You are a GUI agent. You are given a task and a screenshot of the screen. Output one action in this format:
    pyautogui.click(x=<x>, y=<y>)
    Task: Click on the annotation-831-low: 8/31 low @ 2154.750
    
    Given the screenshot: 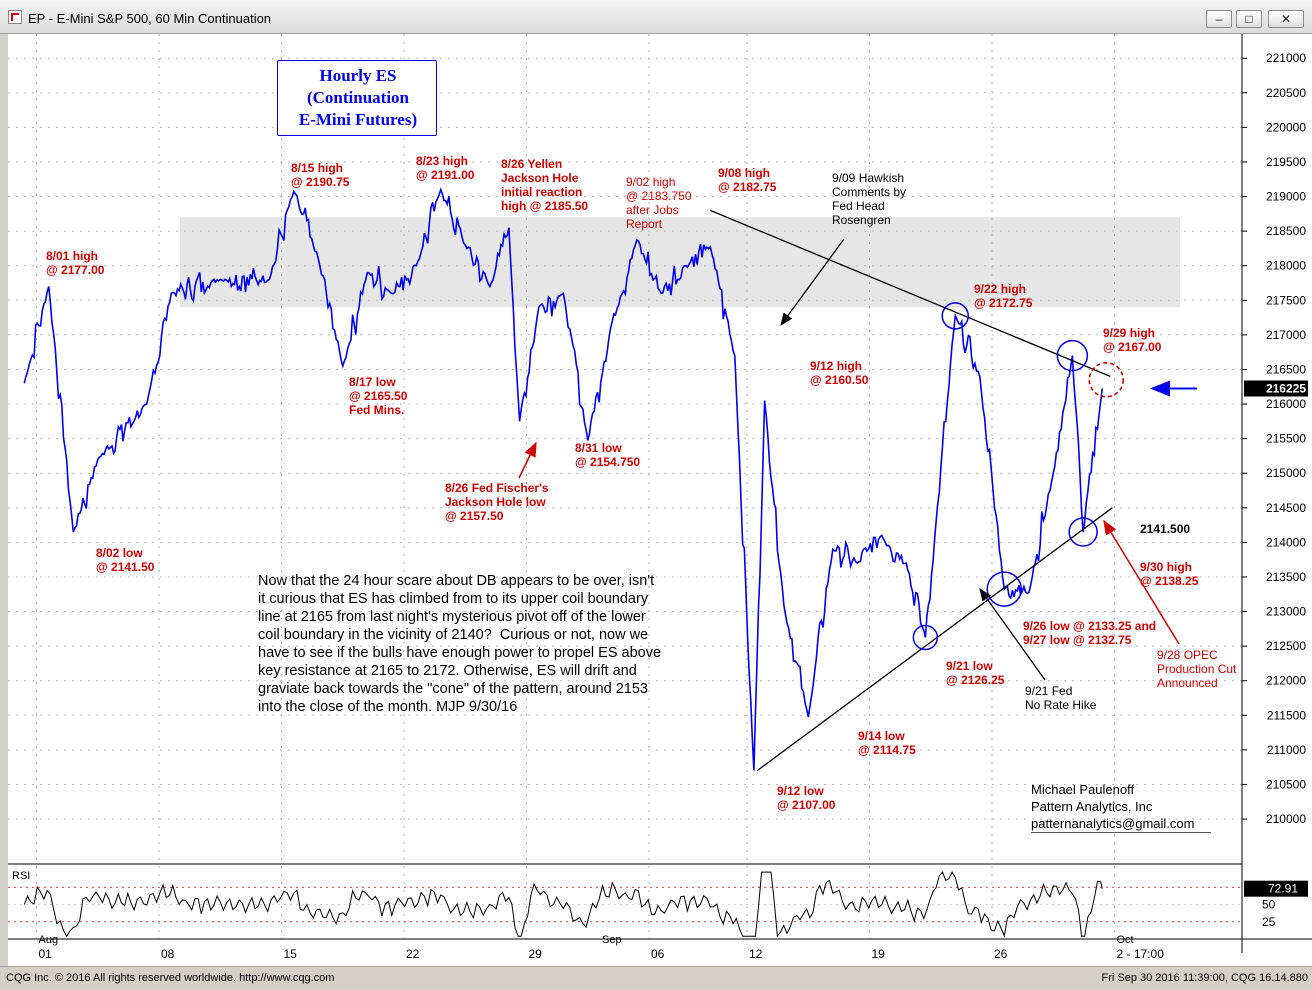 What is the action you would take?
    pyautogui.click(x=608, y=455)
    